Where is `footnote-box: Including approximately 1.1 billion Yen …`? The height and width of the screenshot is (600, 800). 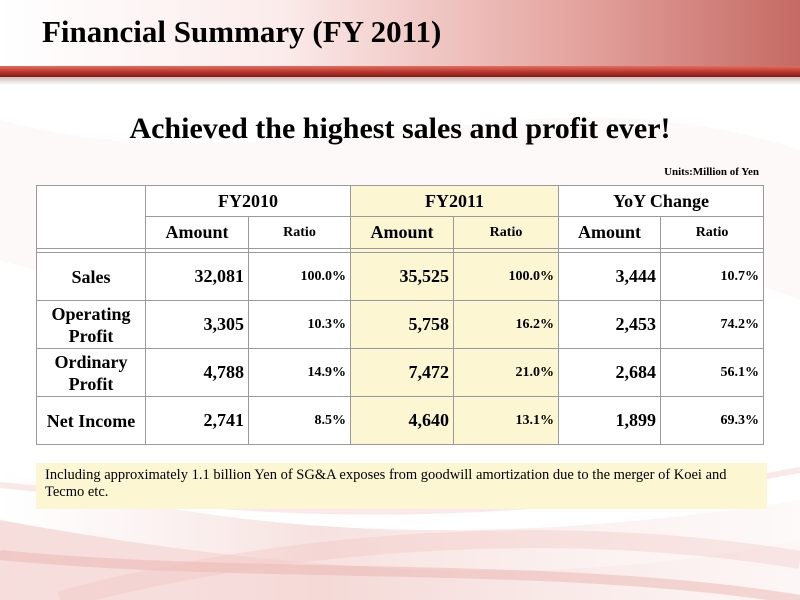
footnote-box: Including approximately 1.1 billion Yen … is located at coordinates (401, 486).